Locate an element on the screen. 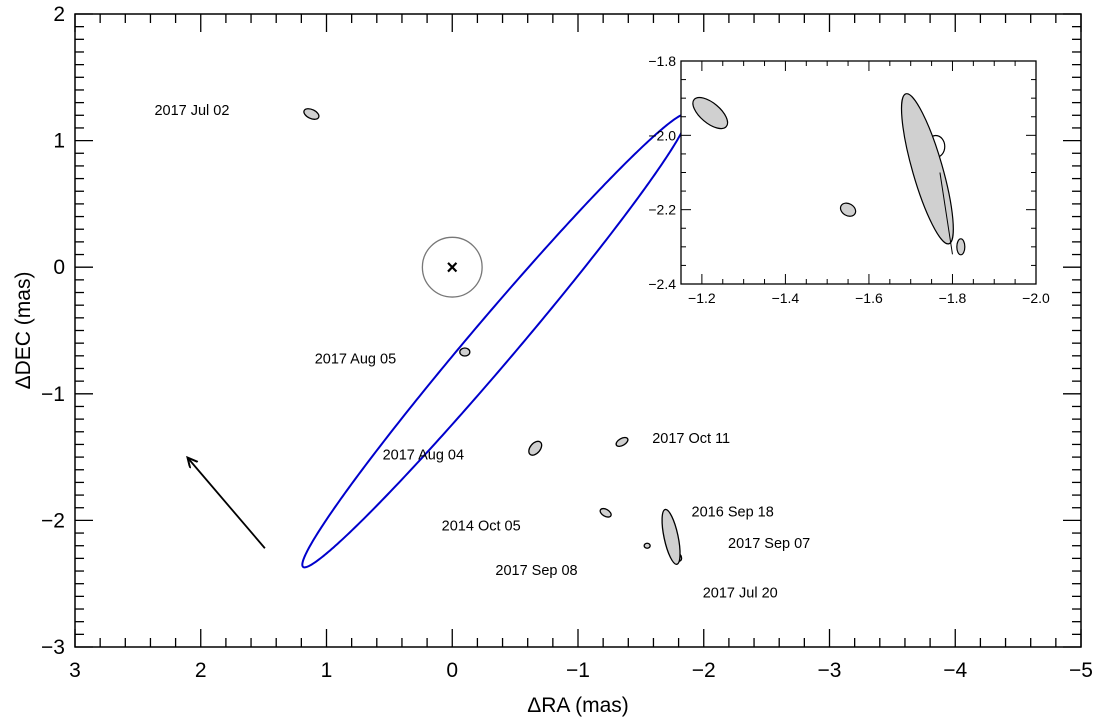  x-tick-label: 1 is located at coordinates (327, 670).